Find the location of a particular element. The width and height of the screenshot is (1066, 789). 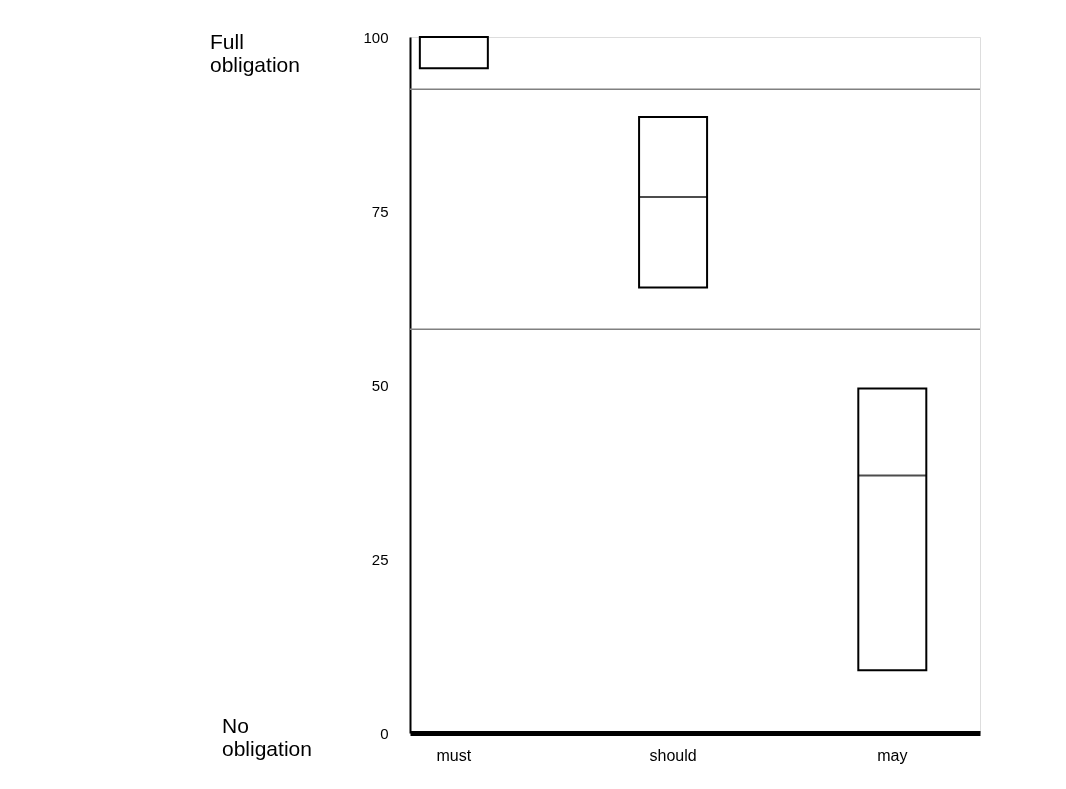

x-tick-label: must is located at coordinates (454, 755).